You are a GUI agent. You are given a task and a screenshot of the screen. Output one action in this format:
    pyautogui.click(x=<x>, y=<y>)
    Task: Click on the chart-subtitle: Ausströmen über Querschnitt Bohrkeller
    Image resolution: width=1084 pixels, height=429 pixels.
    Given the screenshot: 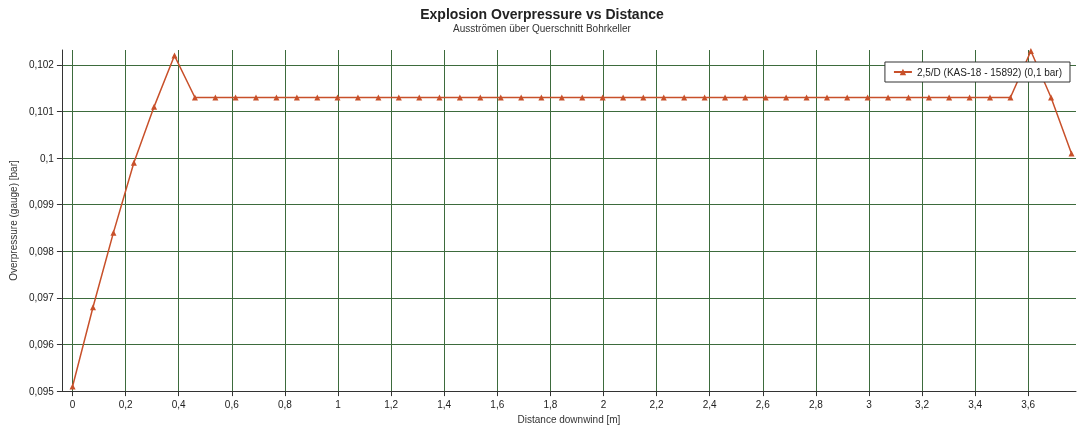 What is the action you would take?
    pyautogui.click(x=542, y=28)
    